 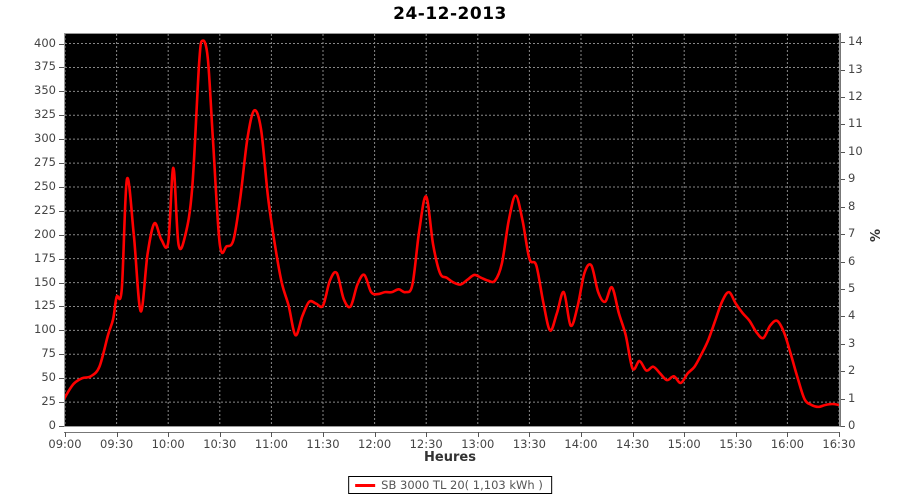 What do you see at coordinates (840, 230) in the screenshot?
I see `right-axis-spine` at bounding box center [840, 230].